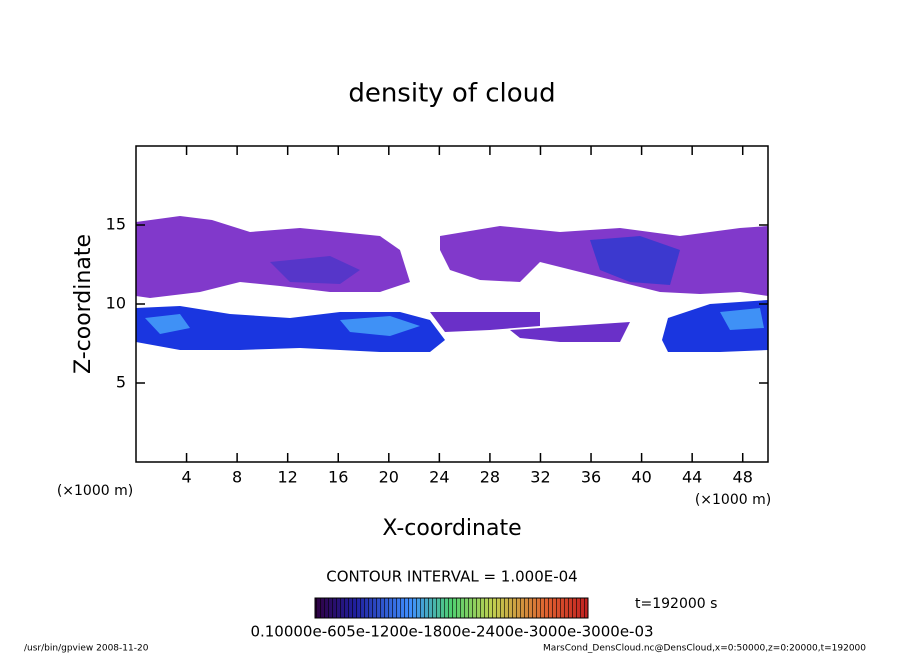  Describe the element at coordinates (591, 477) in the screenshot. I see `x-tick-label: 36` at that location.